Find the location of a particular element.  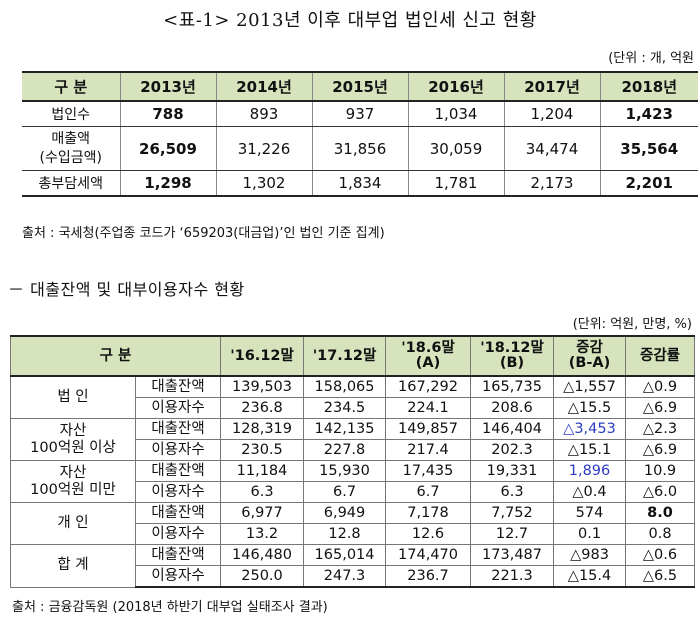

table-row: 이용자수 230.5 227.8 217.4 202.3 △15.1 △6.9 is located at coordinates (353, 450).